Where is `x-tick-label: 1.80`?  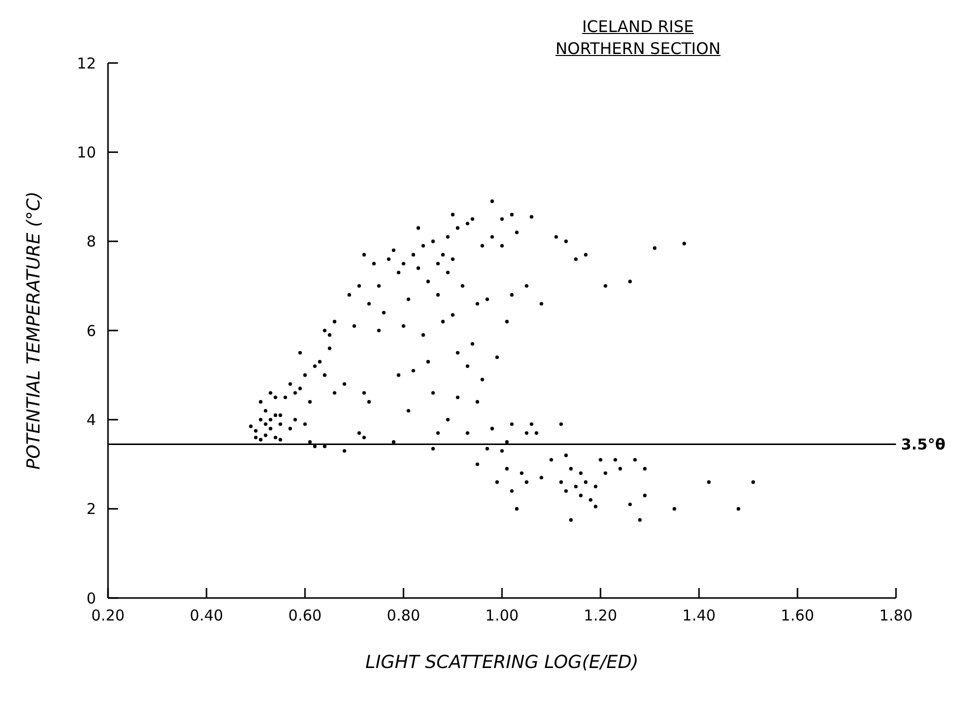 x-tick-label: 1.80 is located at coordinates (896, 615).